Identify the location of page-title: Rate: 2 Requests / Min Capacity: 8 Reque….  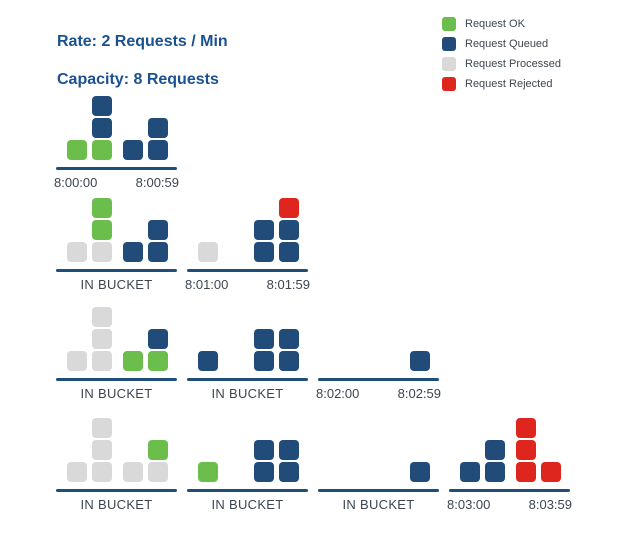
(142, 60).